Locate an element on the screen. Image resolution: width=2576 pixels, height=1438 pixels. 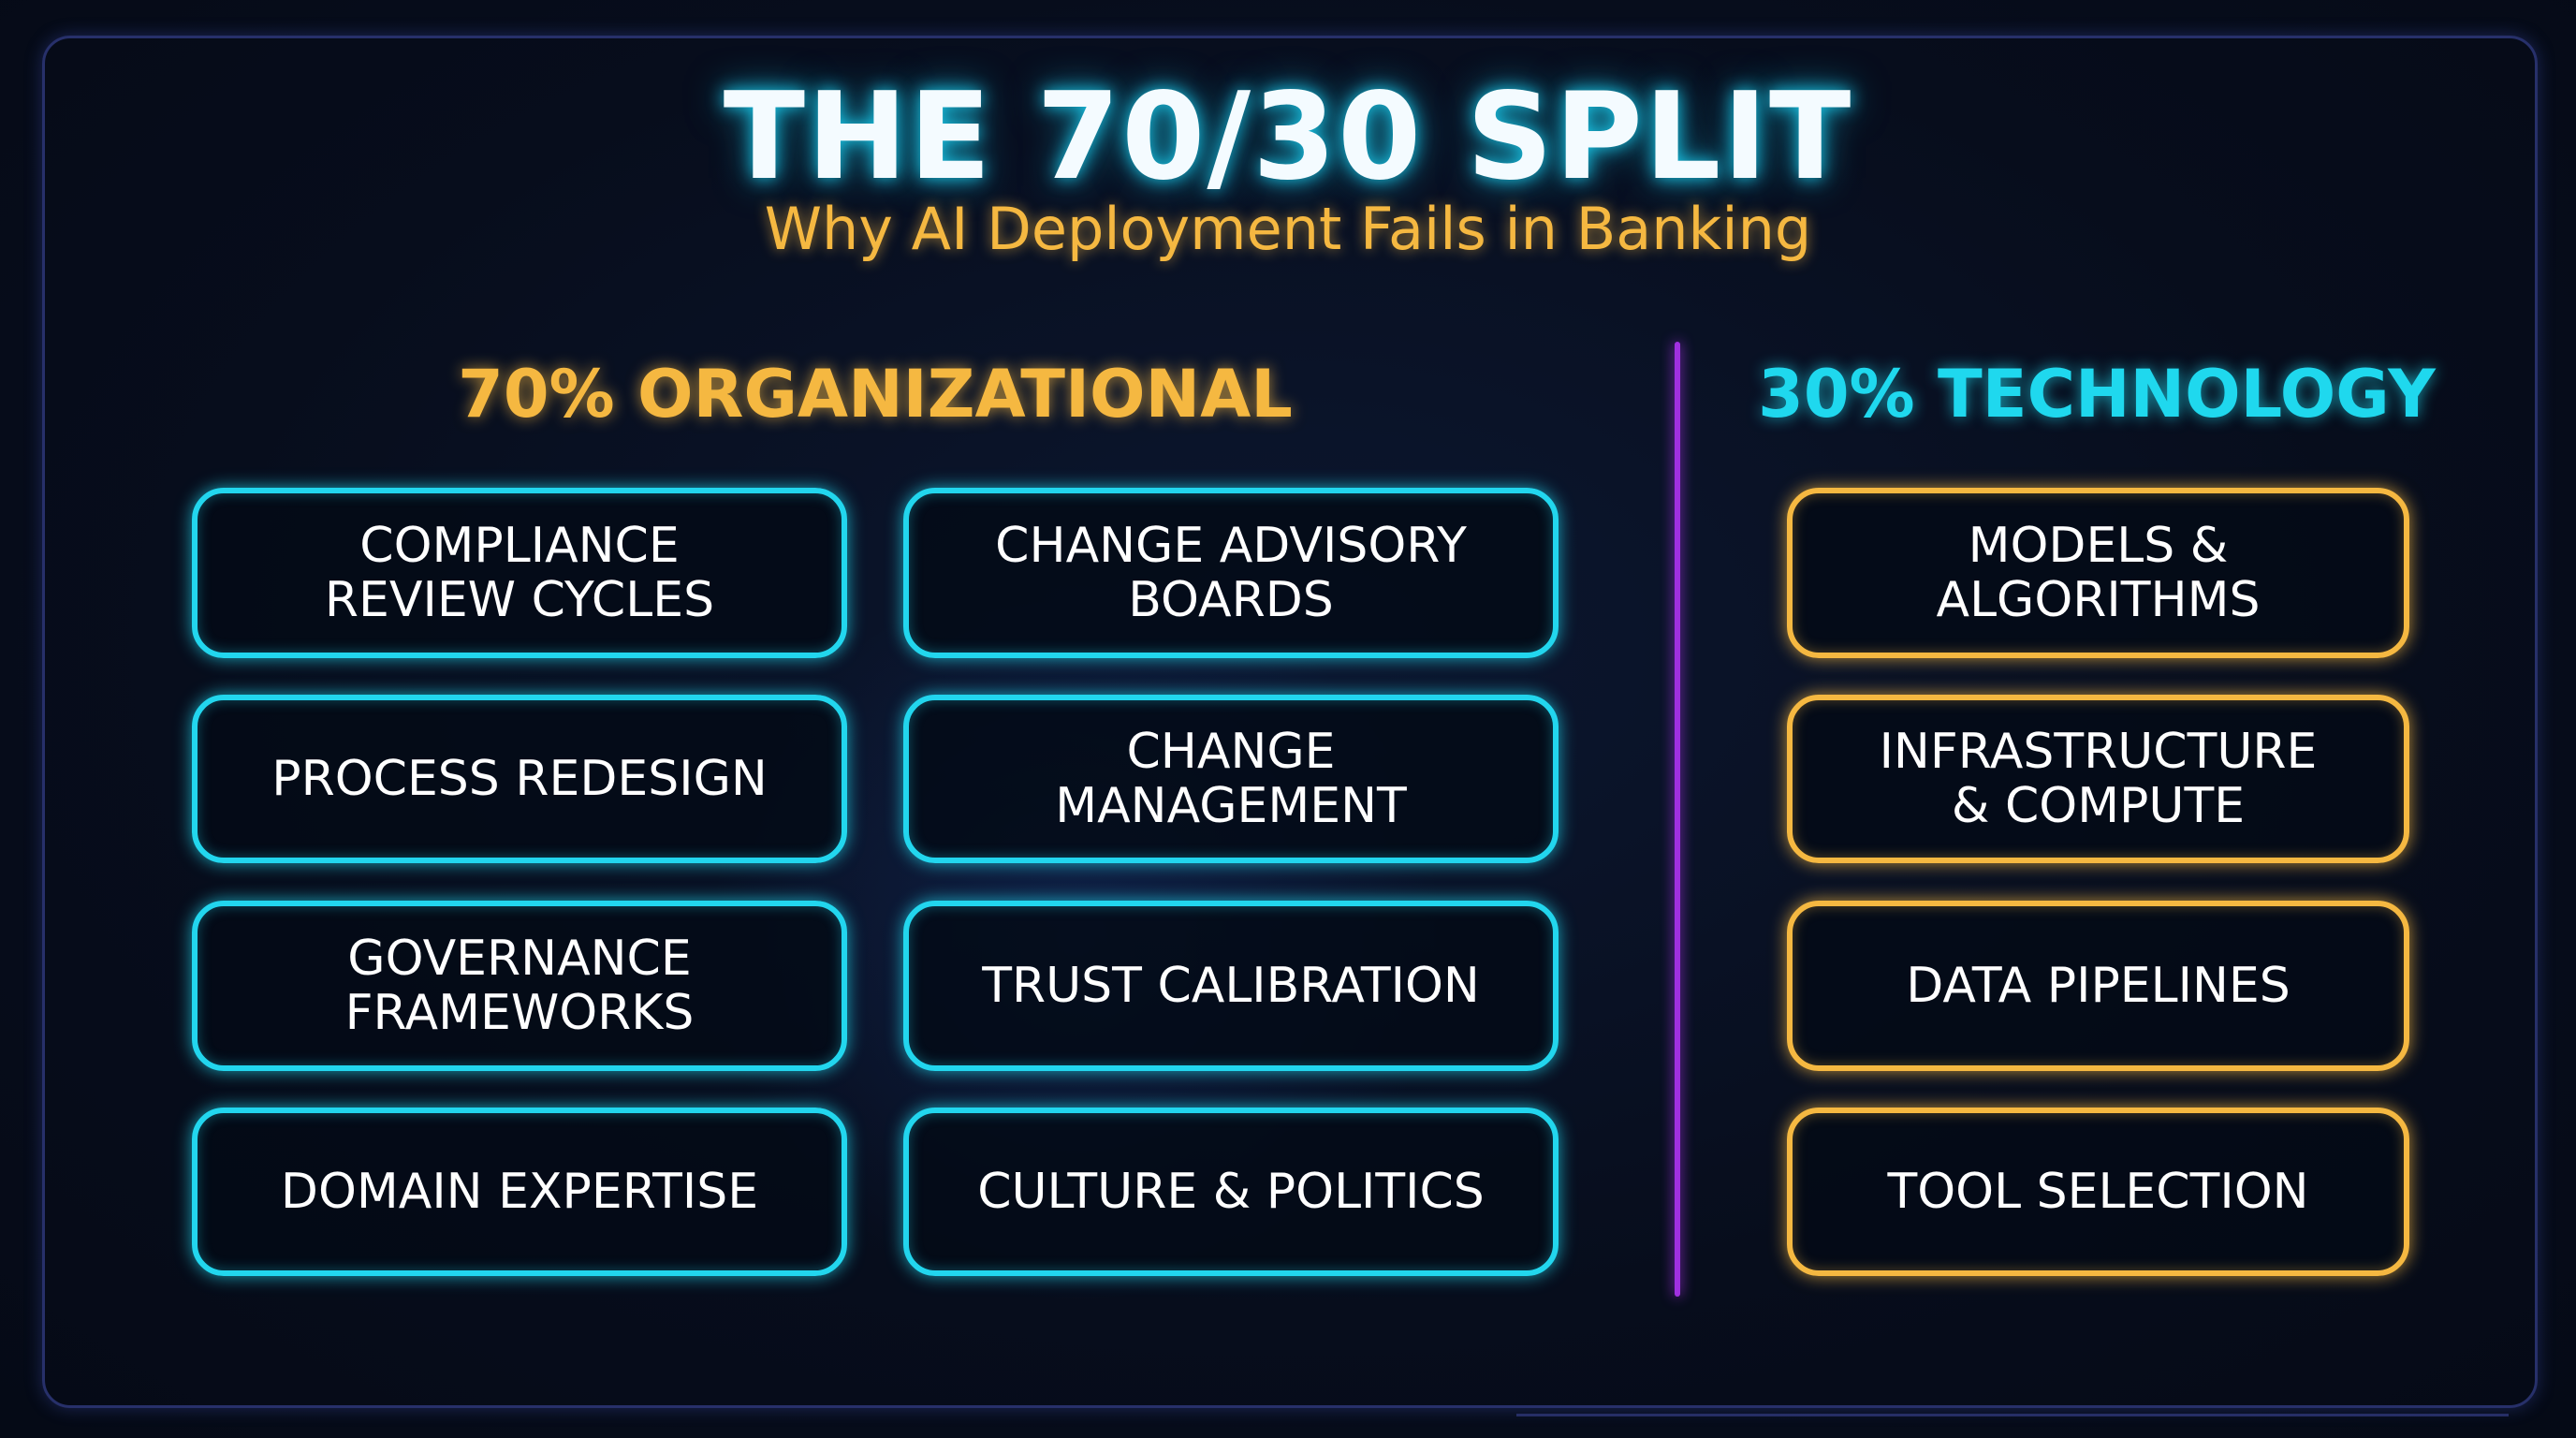
org-item-card: TRUST CALIBRATION is located at coordinates (1231, 986).